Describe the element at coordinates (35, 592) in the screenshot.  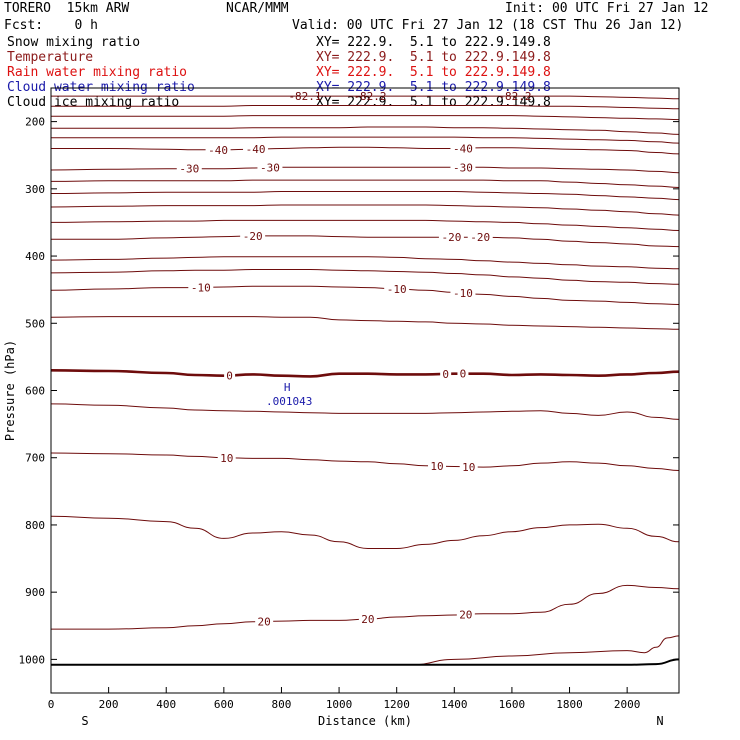
I see `y-tick-label: 900` at that location.